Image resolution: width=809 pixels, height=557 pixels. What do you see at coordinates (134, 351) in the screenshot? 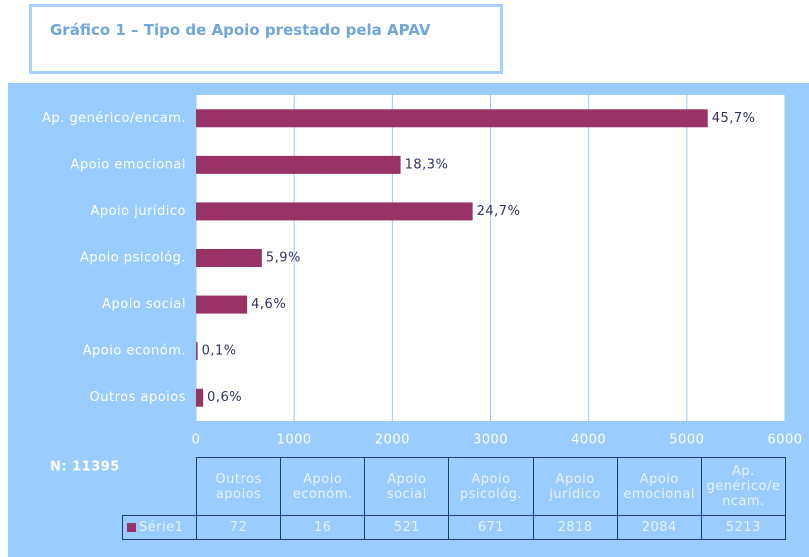
I see `y-tick-label: Apoio económ.` at bounding box center [134, 351].